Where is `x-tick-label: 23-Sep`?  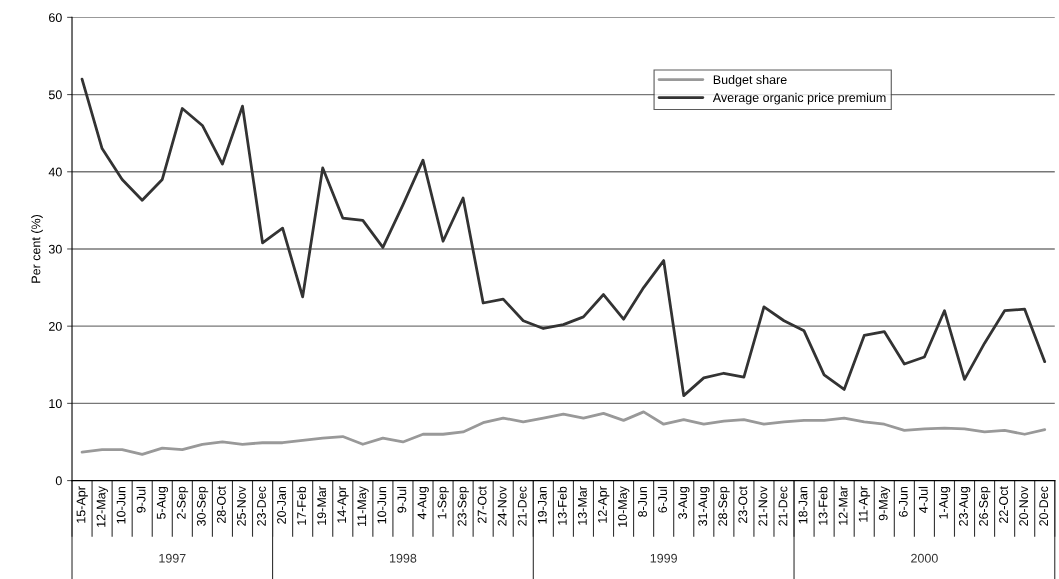
x-tick-label: 23-Sep is located at coordinates (463, 506).